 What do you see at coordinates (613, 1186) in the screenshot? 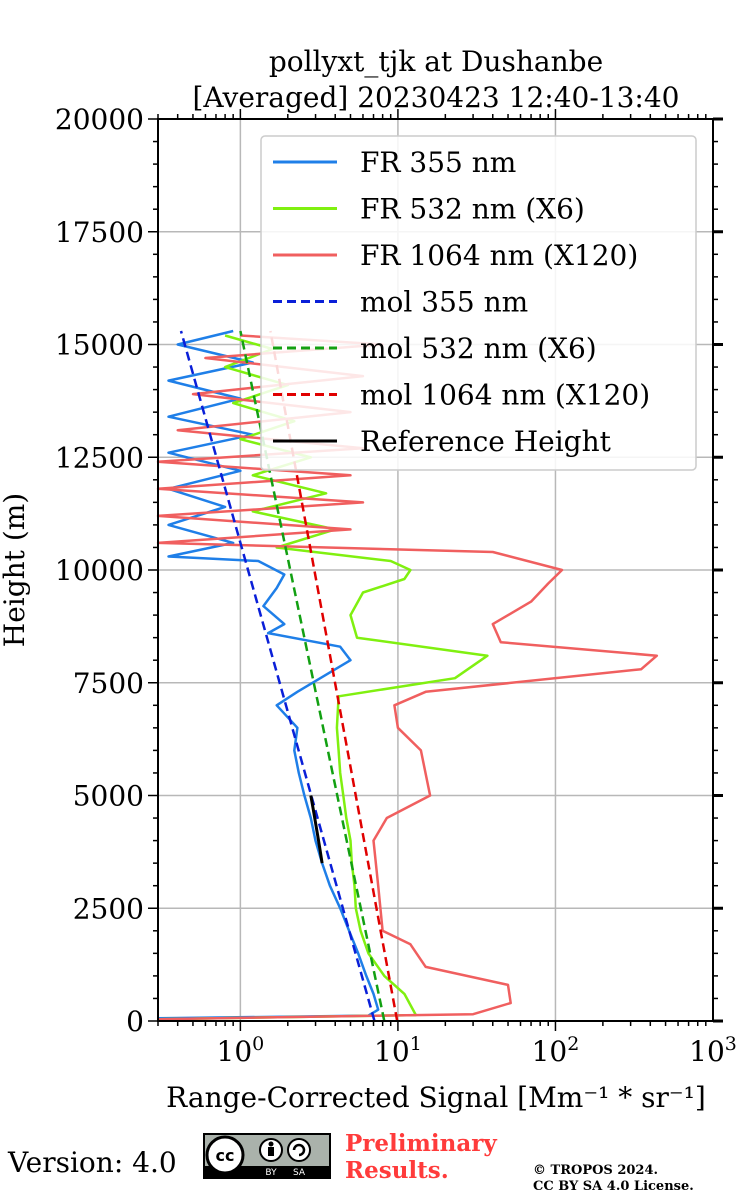
I see `copyright-line2: CC BY SA 4.0 License.` at bounding box center [613, 1186].